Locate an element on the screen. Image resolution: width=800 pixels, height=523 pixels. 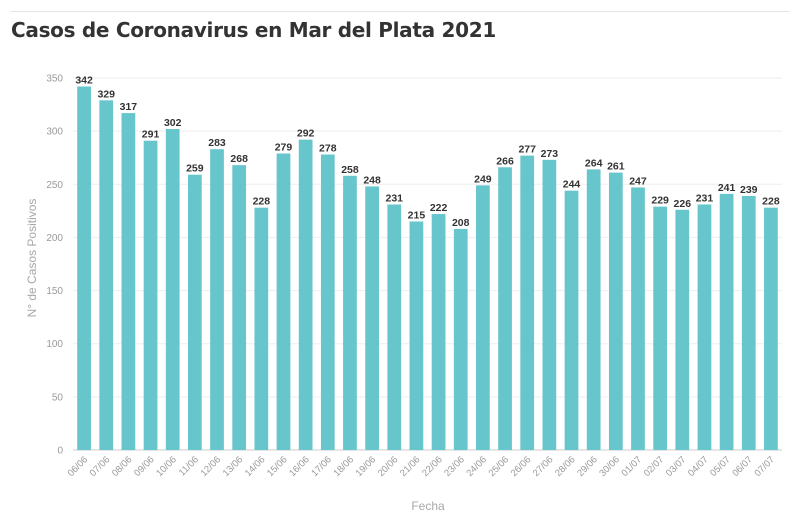
x-tick-label: 14/06 is located at coordinates (255, 466).